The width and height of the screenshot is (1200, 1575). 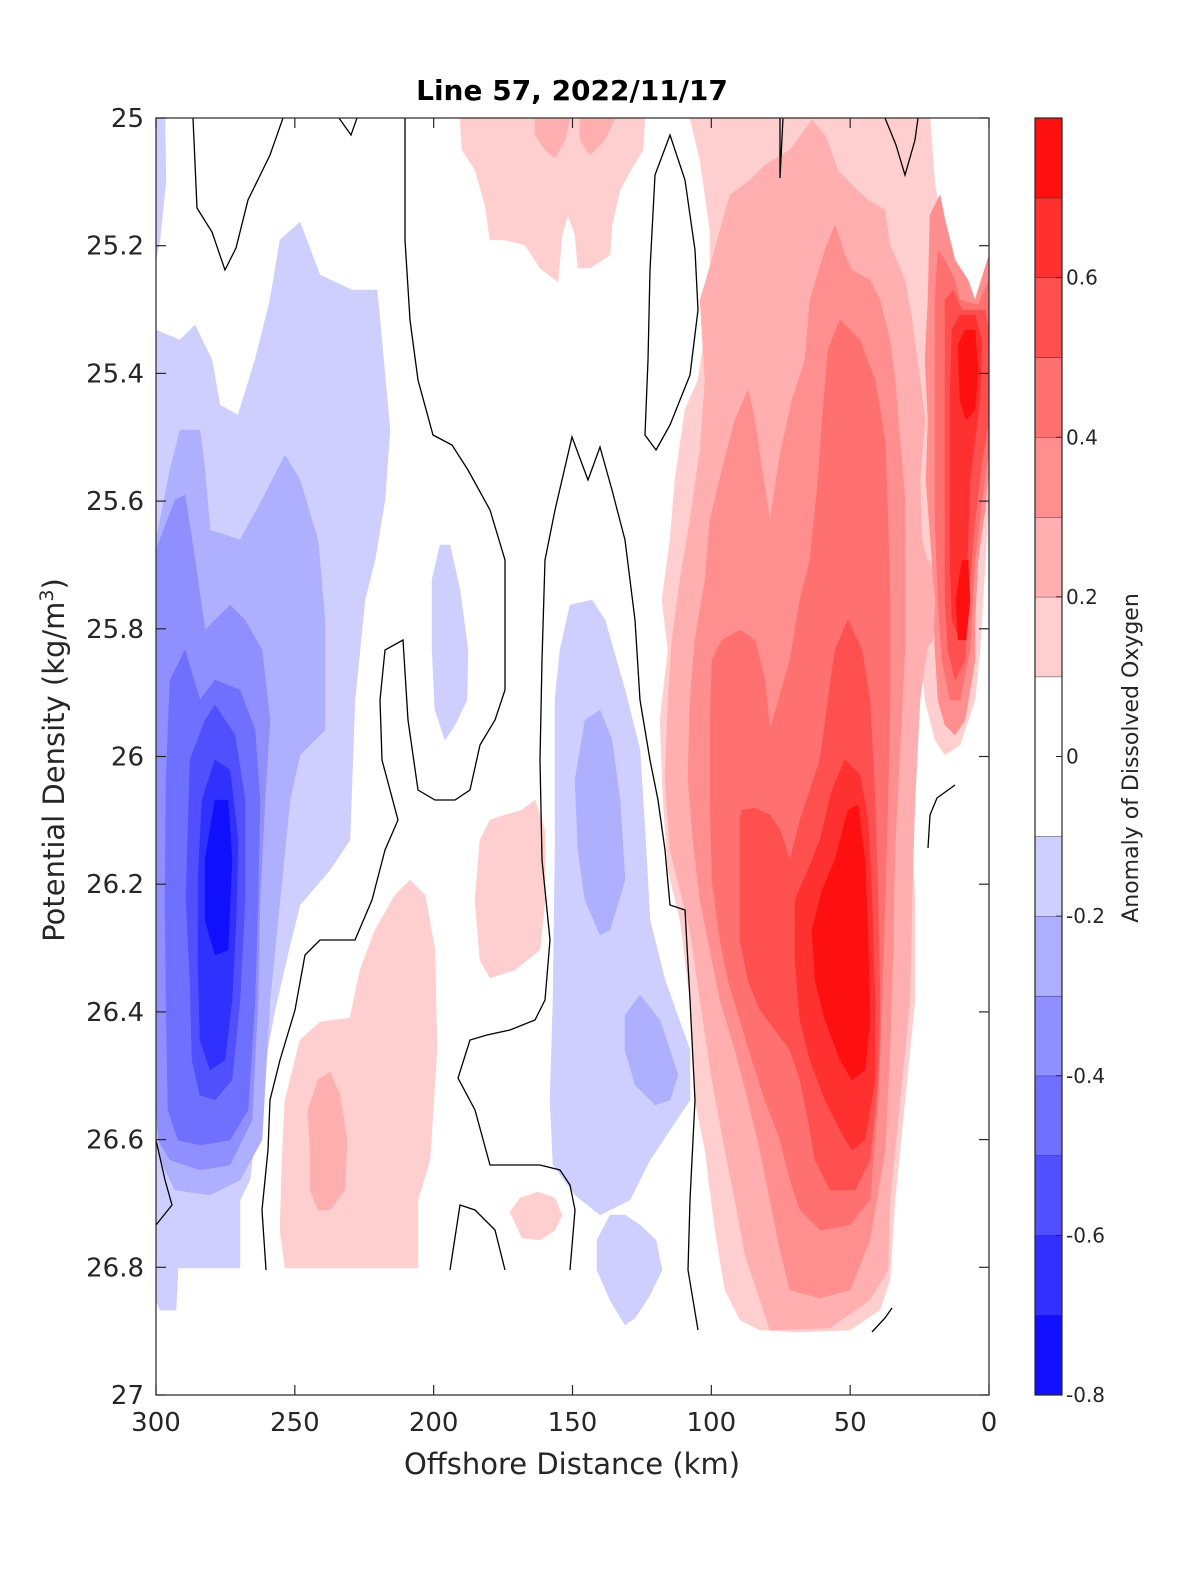 I want to click on colorbar-tick-label: -0.6, so click(x=1085, y=1235).